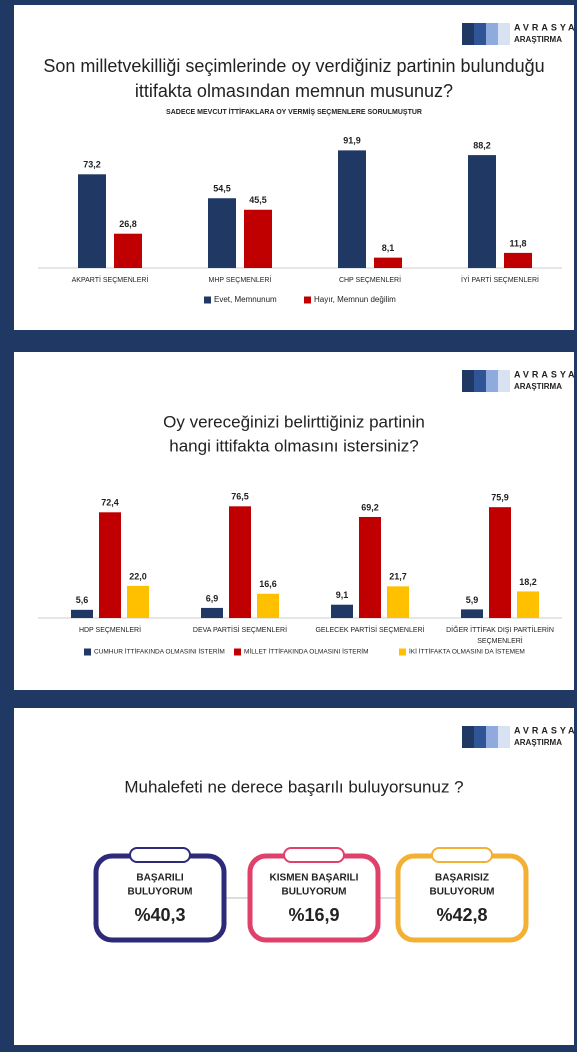 The width and height of the screenshot is (577, 1052). What do you see at coordinates (138, 576) in the screenshot?
I see `data-label: 22,0` at bounding box center [138, 576].